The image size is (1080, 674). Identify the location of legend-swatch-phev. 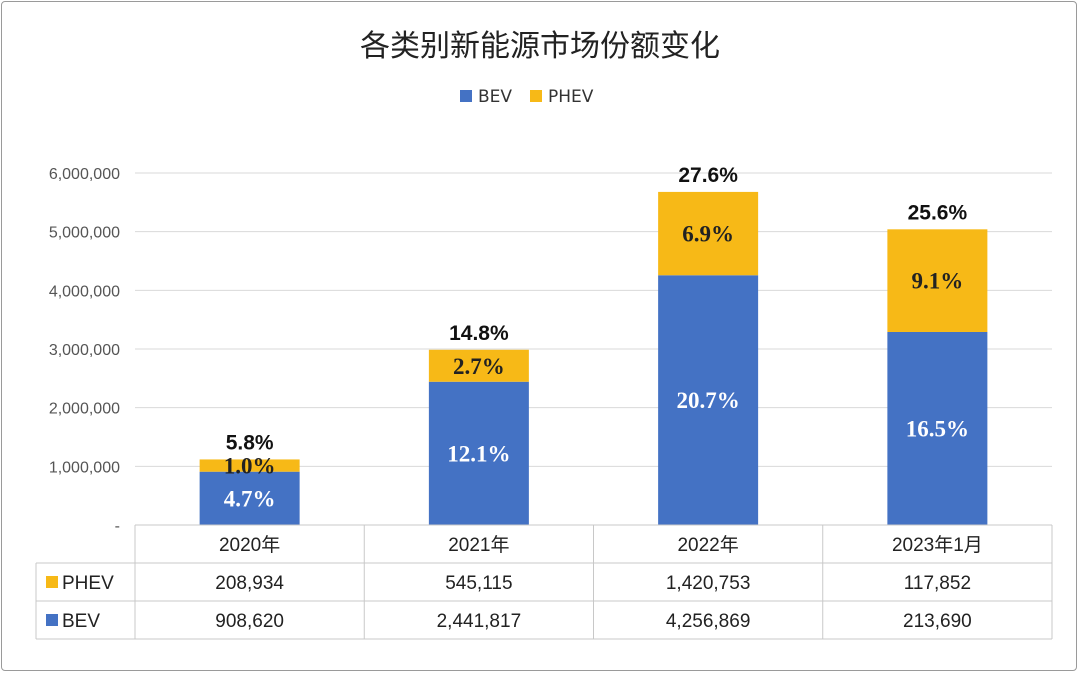
(536, 96).